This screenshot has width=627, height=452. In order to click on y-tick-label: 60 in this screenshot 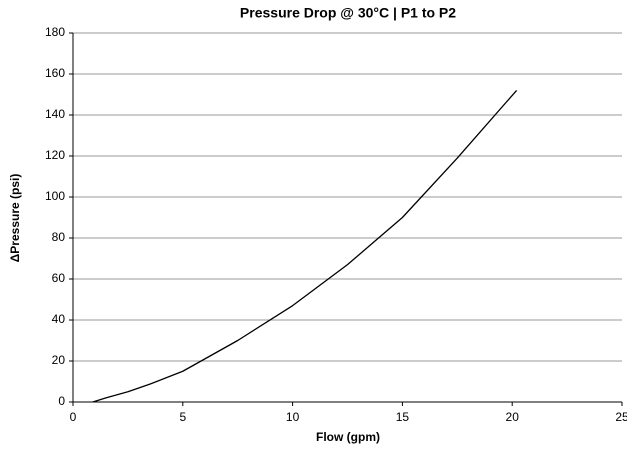, I will do `click(59, 278)`.